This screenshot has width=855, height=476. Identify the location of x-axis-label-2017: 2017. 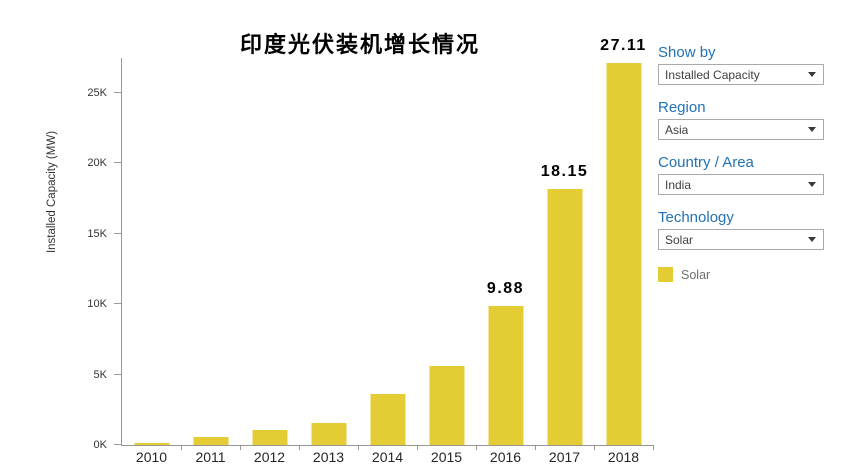
(564, 457).